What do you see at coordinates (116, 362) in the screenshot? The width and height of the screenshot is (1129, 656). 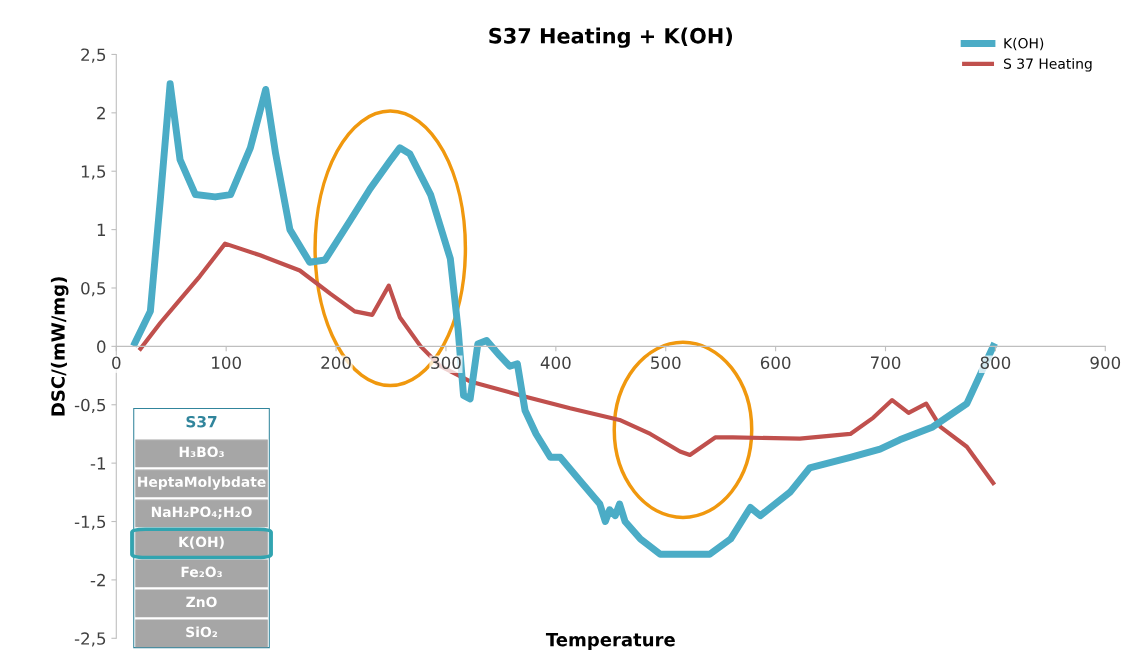 I see `x-tick-label: 0` at bounding box center [116, 362].